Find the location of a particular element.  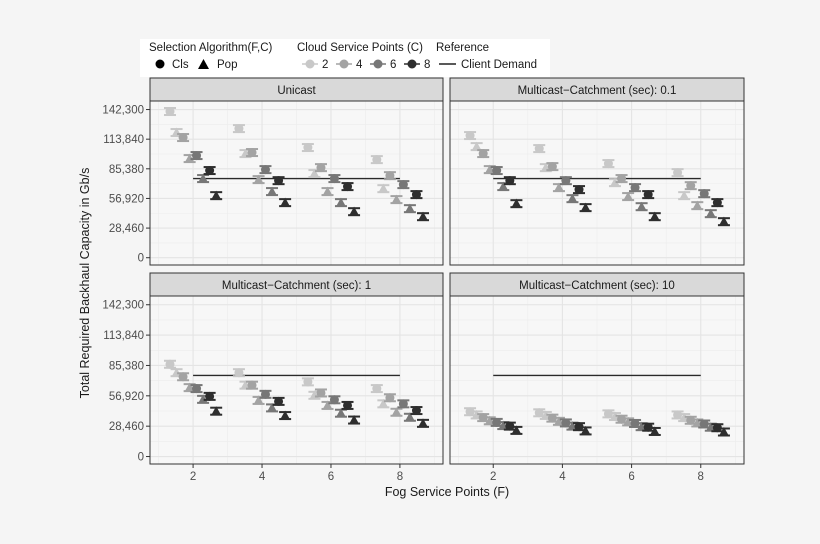

legend-label-client-demand: Client Demand is located at coordinates (499, 65).